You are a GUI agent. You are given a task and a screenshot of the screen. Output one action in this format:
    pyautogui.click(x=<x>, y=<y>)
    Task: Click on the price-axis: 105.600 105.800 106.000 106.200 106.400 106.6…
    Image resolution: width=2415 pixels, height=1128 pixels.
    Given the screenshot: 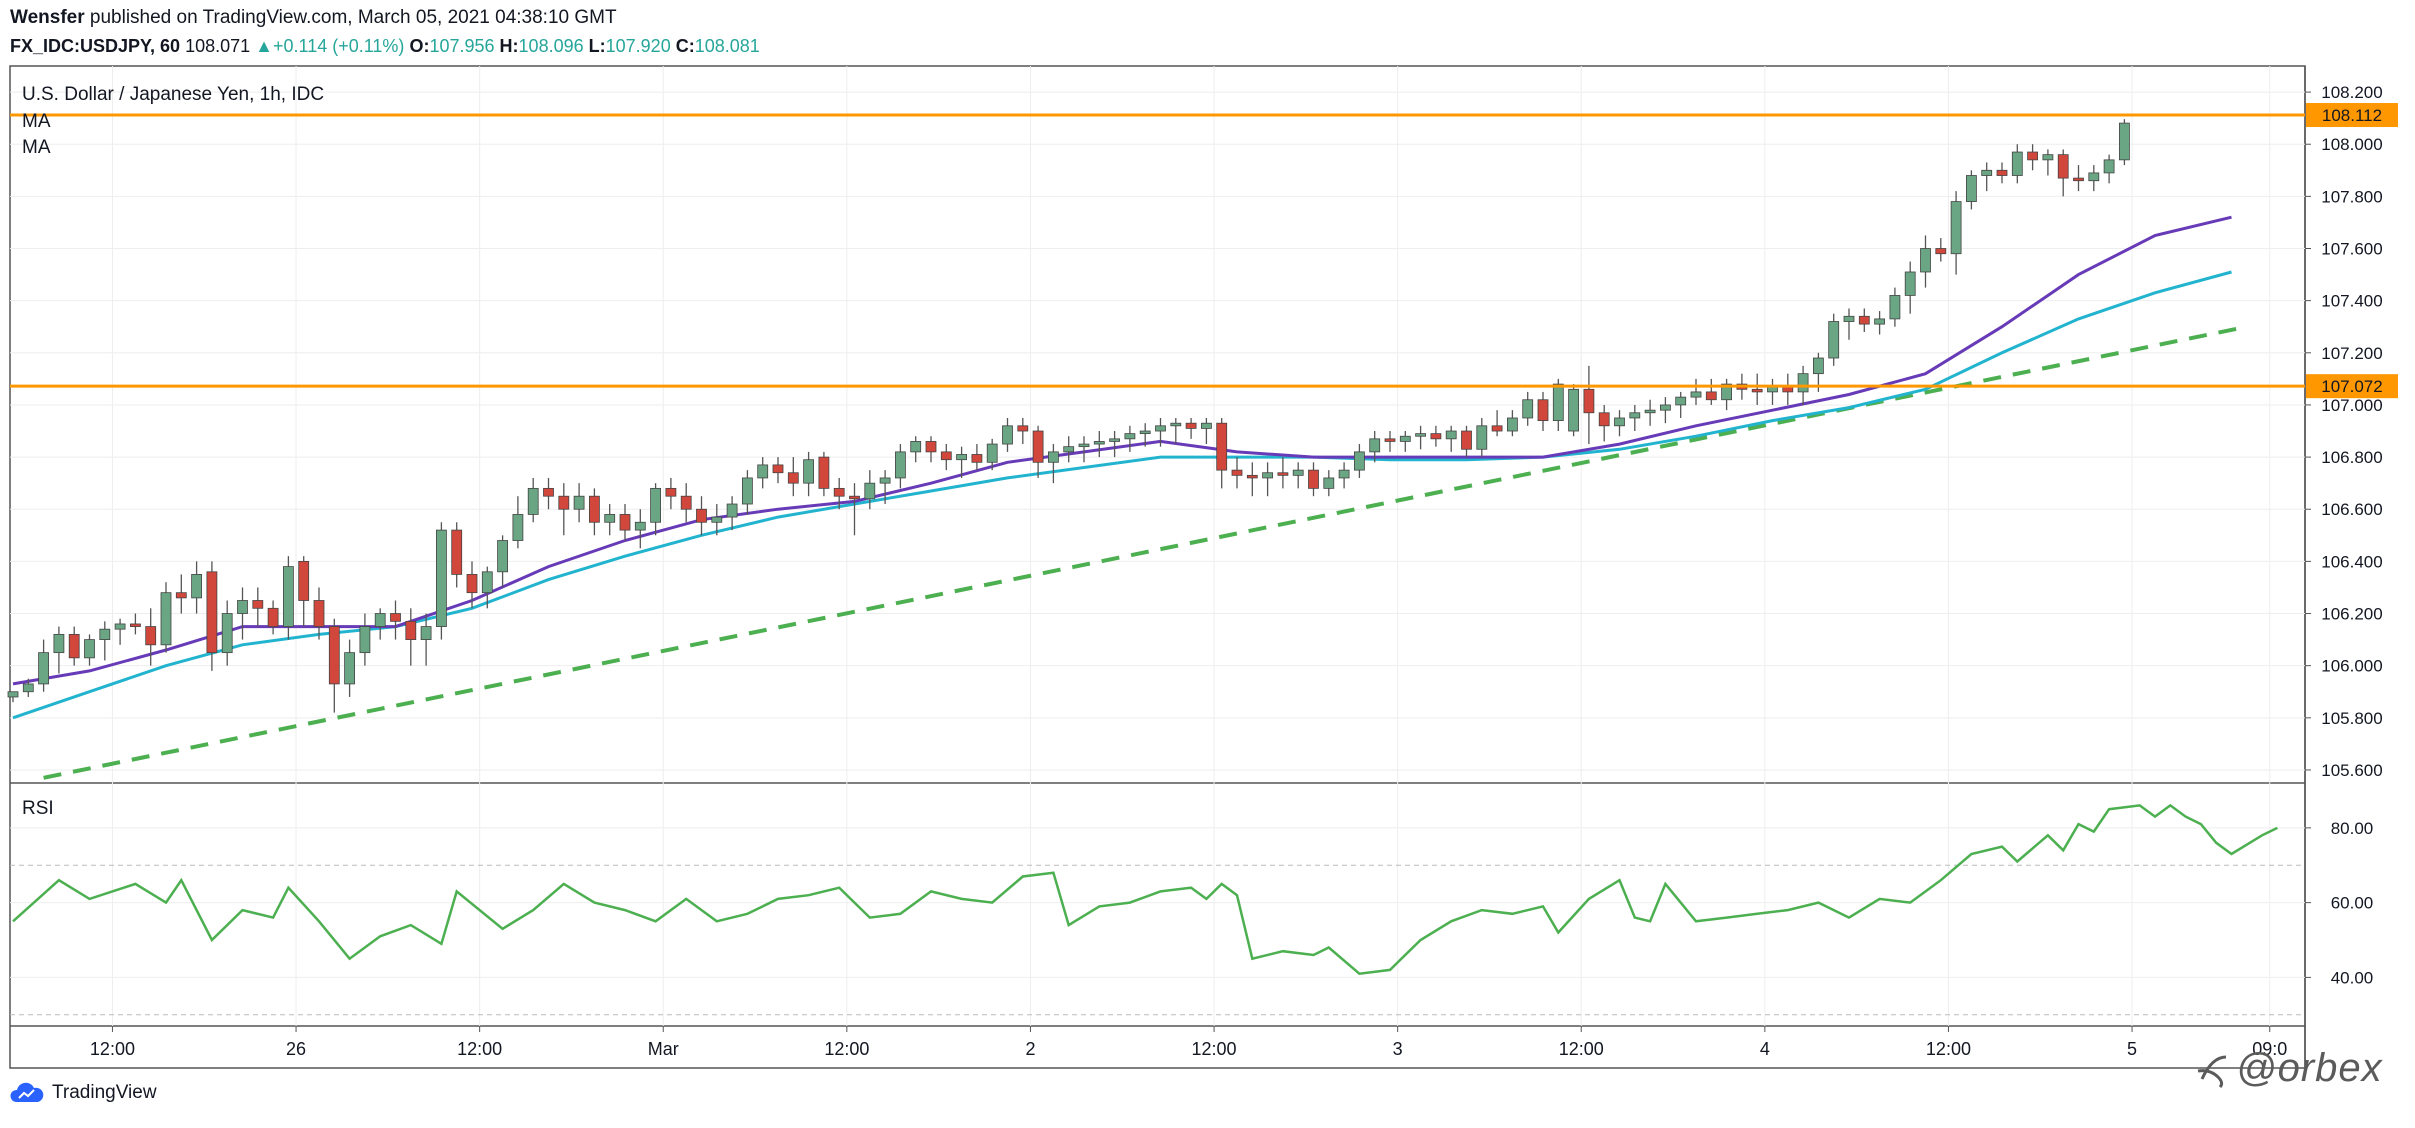 What is the action you would take?
    pyautogui.click(x=2344, y=431)
    